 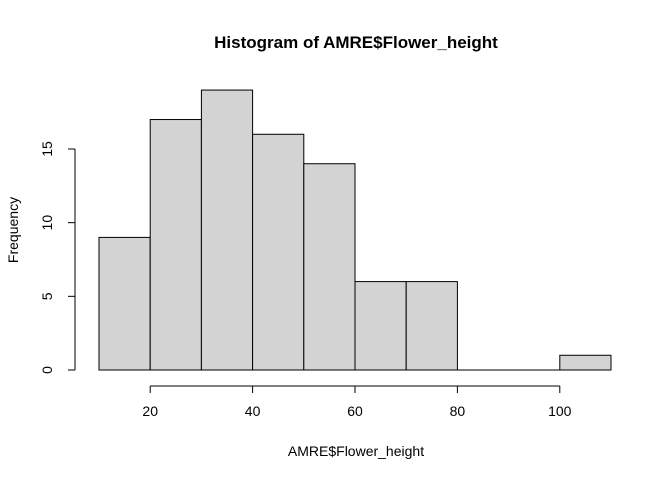 I want to click on x-axis: 20 40 60 80 100, so click(x=357, y=402).